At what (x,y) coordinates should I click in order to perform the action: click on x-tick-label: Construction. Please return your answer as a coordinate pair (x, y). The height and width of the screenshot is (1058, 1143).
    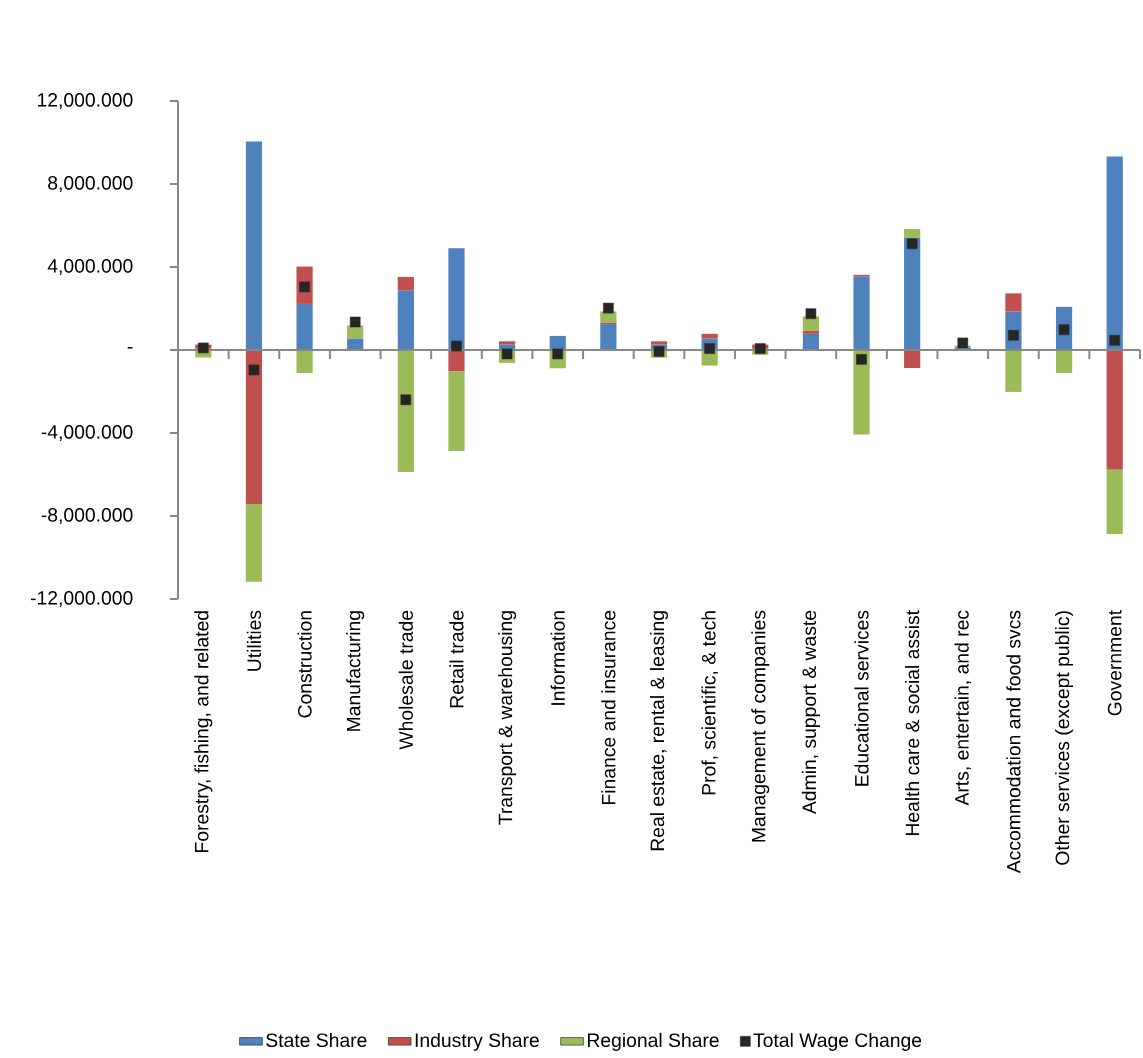
    Looking at the image, I should click on (304, 664).